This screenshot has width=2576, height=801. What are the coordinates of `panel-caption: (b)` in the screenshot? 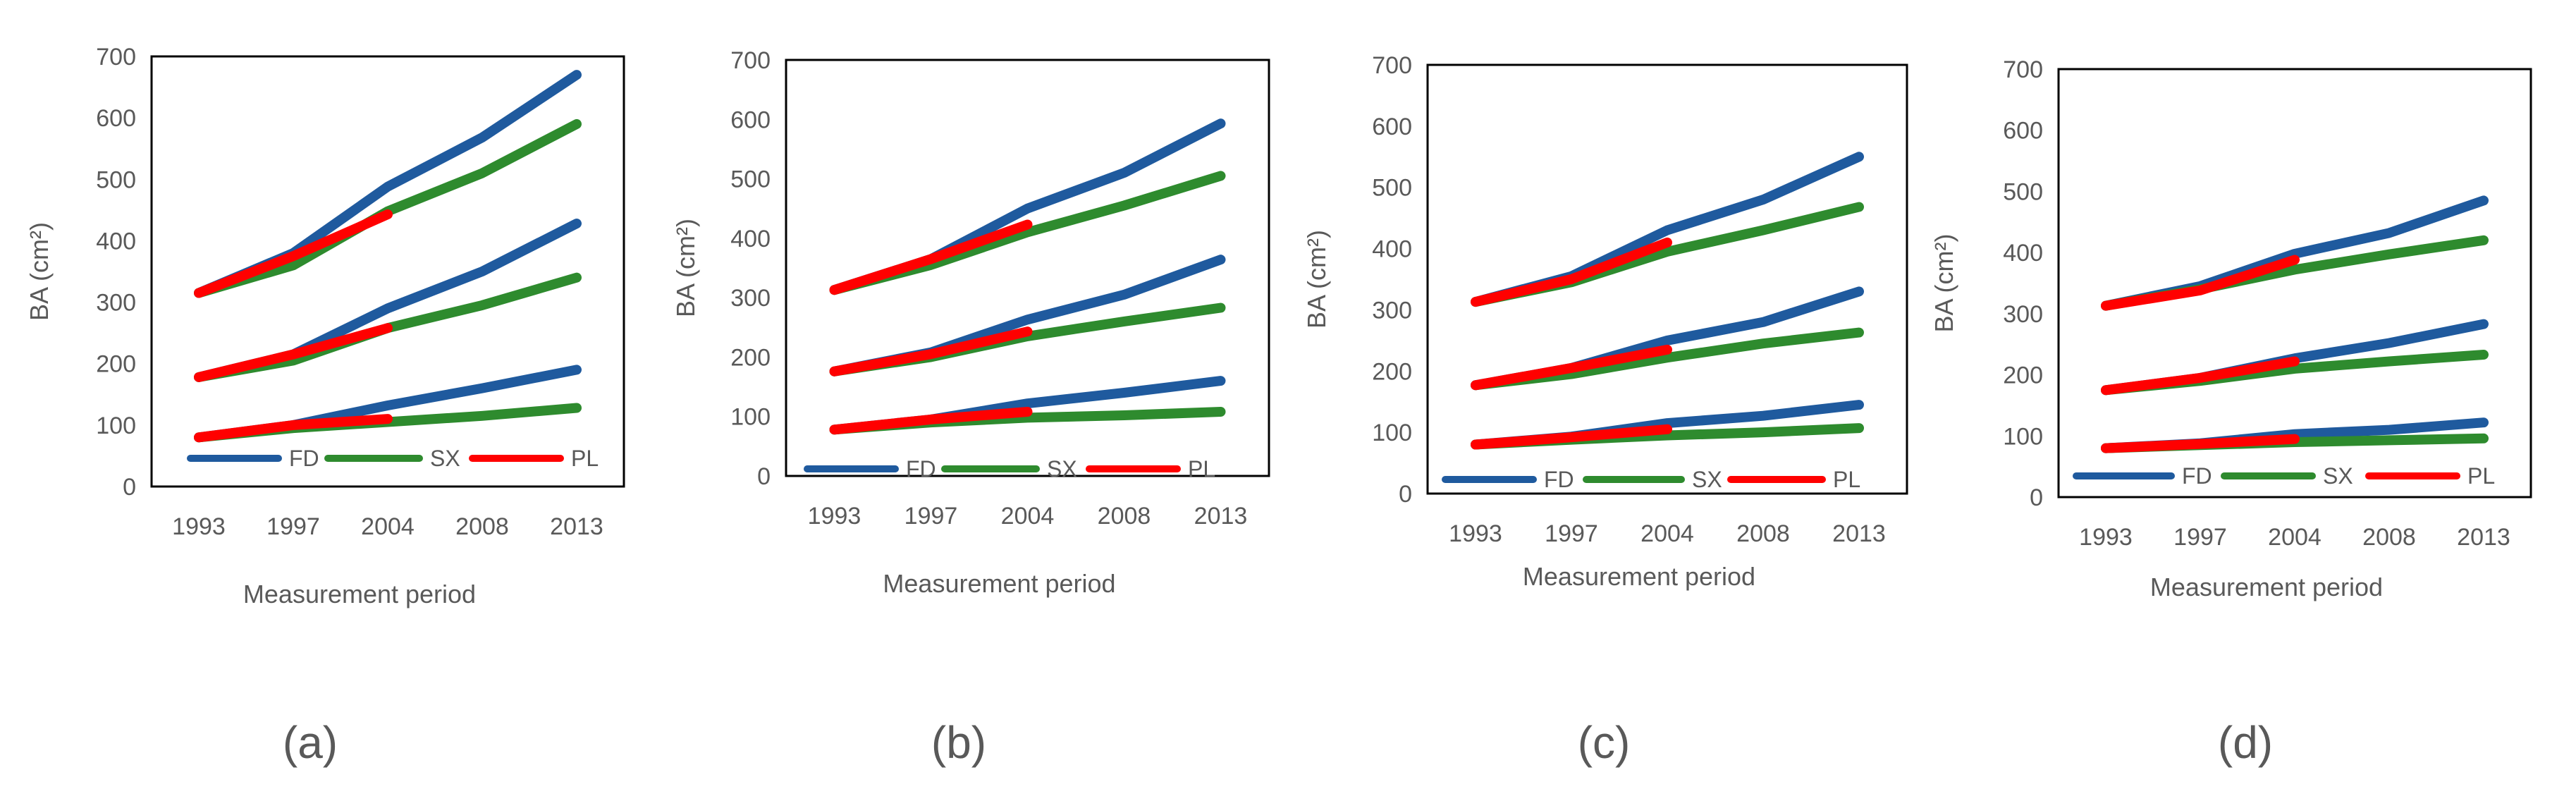 It's located at (958, 742).